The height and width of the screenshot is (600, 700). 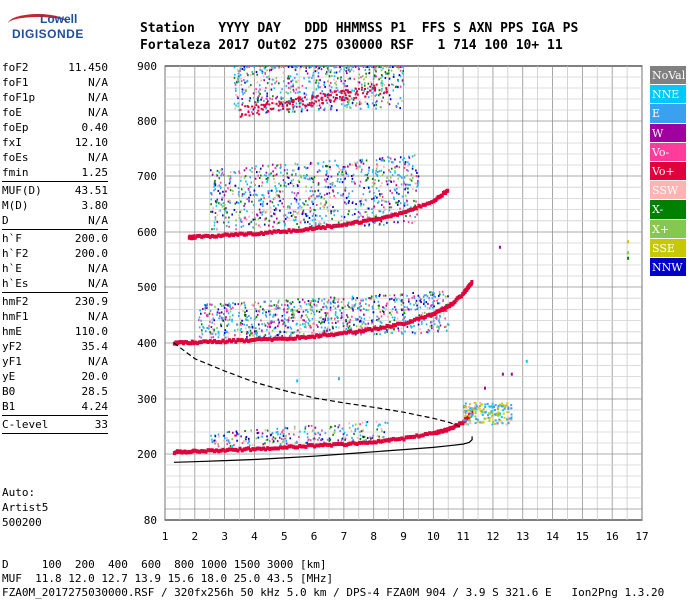 I want to click on y-tick-label: 800, so click(x=147, y=121).